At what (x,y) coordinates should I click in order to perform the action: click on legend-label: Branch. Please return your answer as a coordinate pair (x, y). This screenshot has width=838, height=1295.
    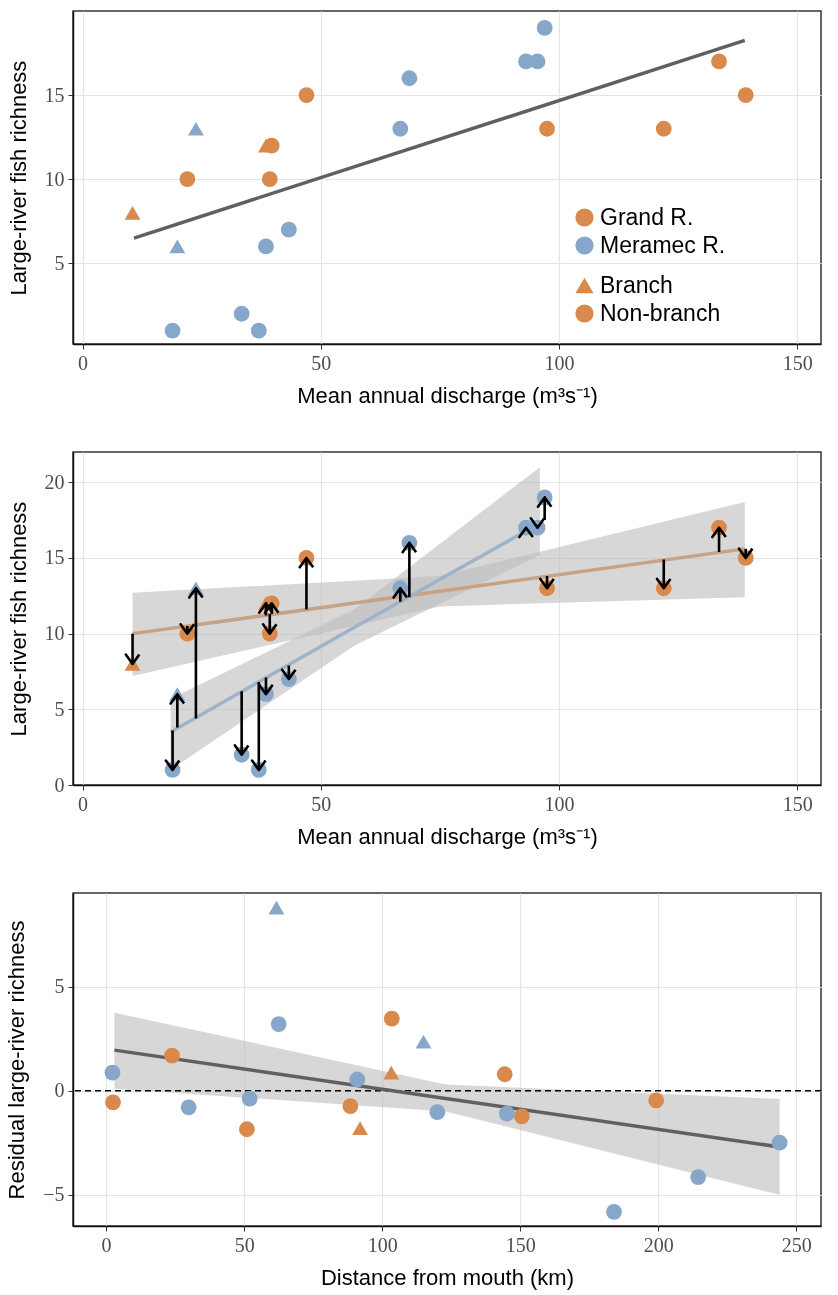
    Looking at the image, I should click on (636, 284).